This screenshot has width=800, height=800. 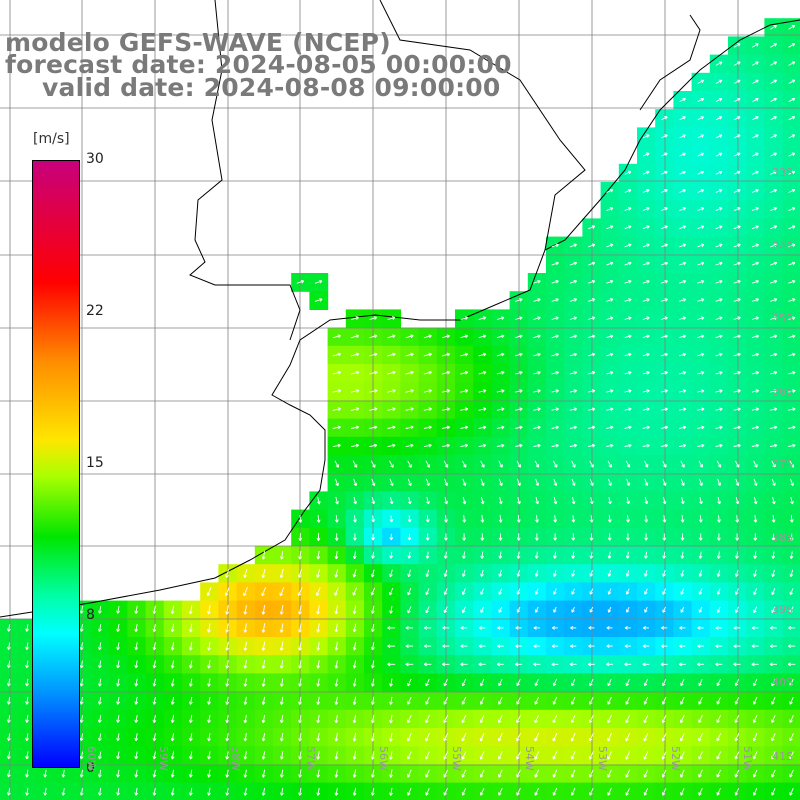 I want to click on lat-label-35s: 35S, so click(x=782, y=318).